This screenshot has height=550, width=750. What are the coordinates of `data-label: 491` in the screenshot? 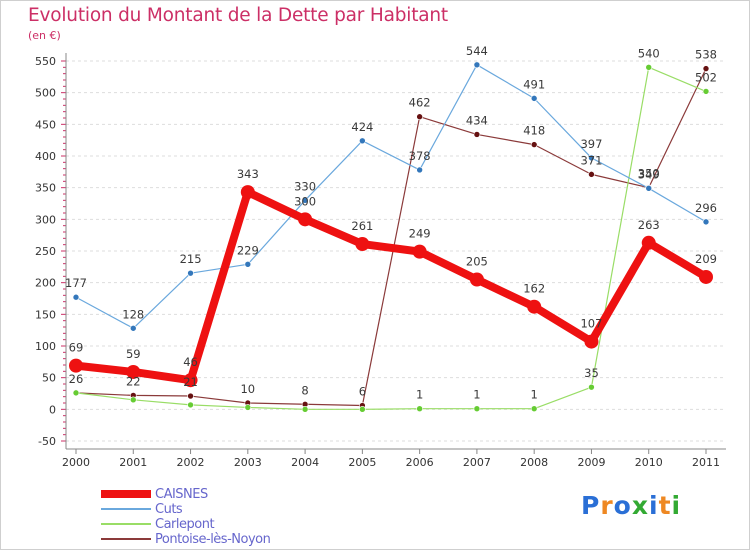 It's located at (534, 84).